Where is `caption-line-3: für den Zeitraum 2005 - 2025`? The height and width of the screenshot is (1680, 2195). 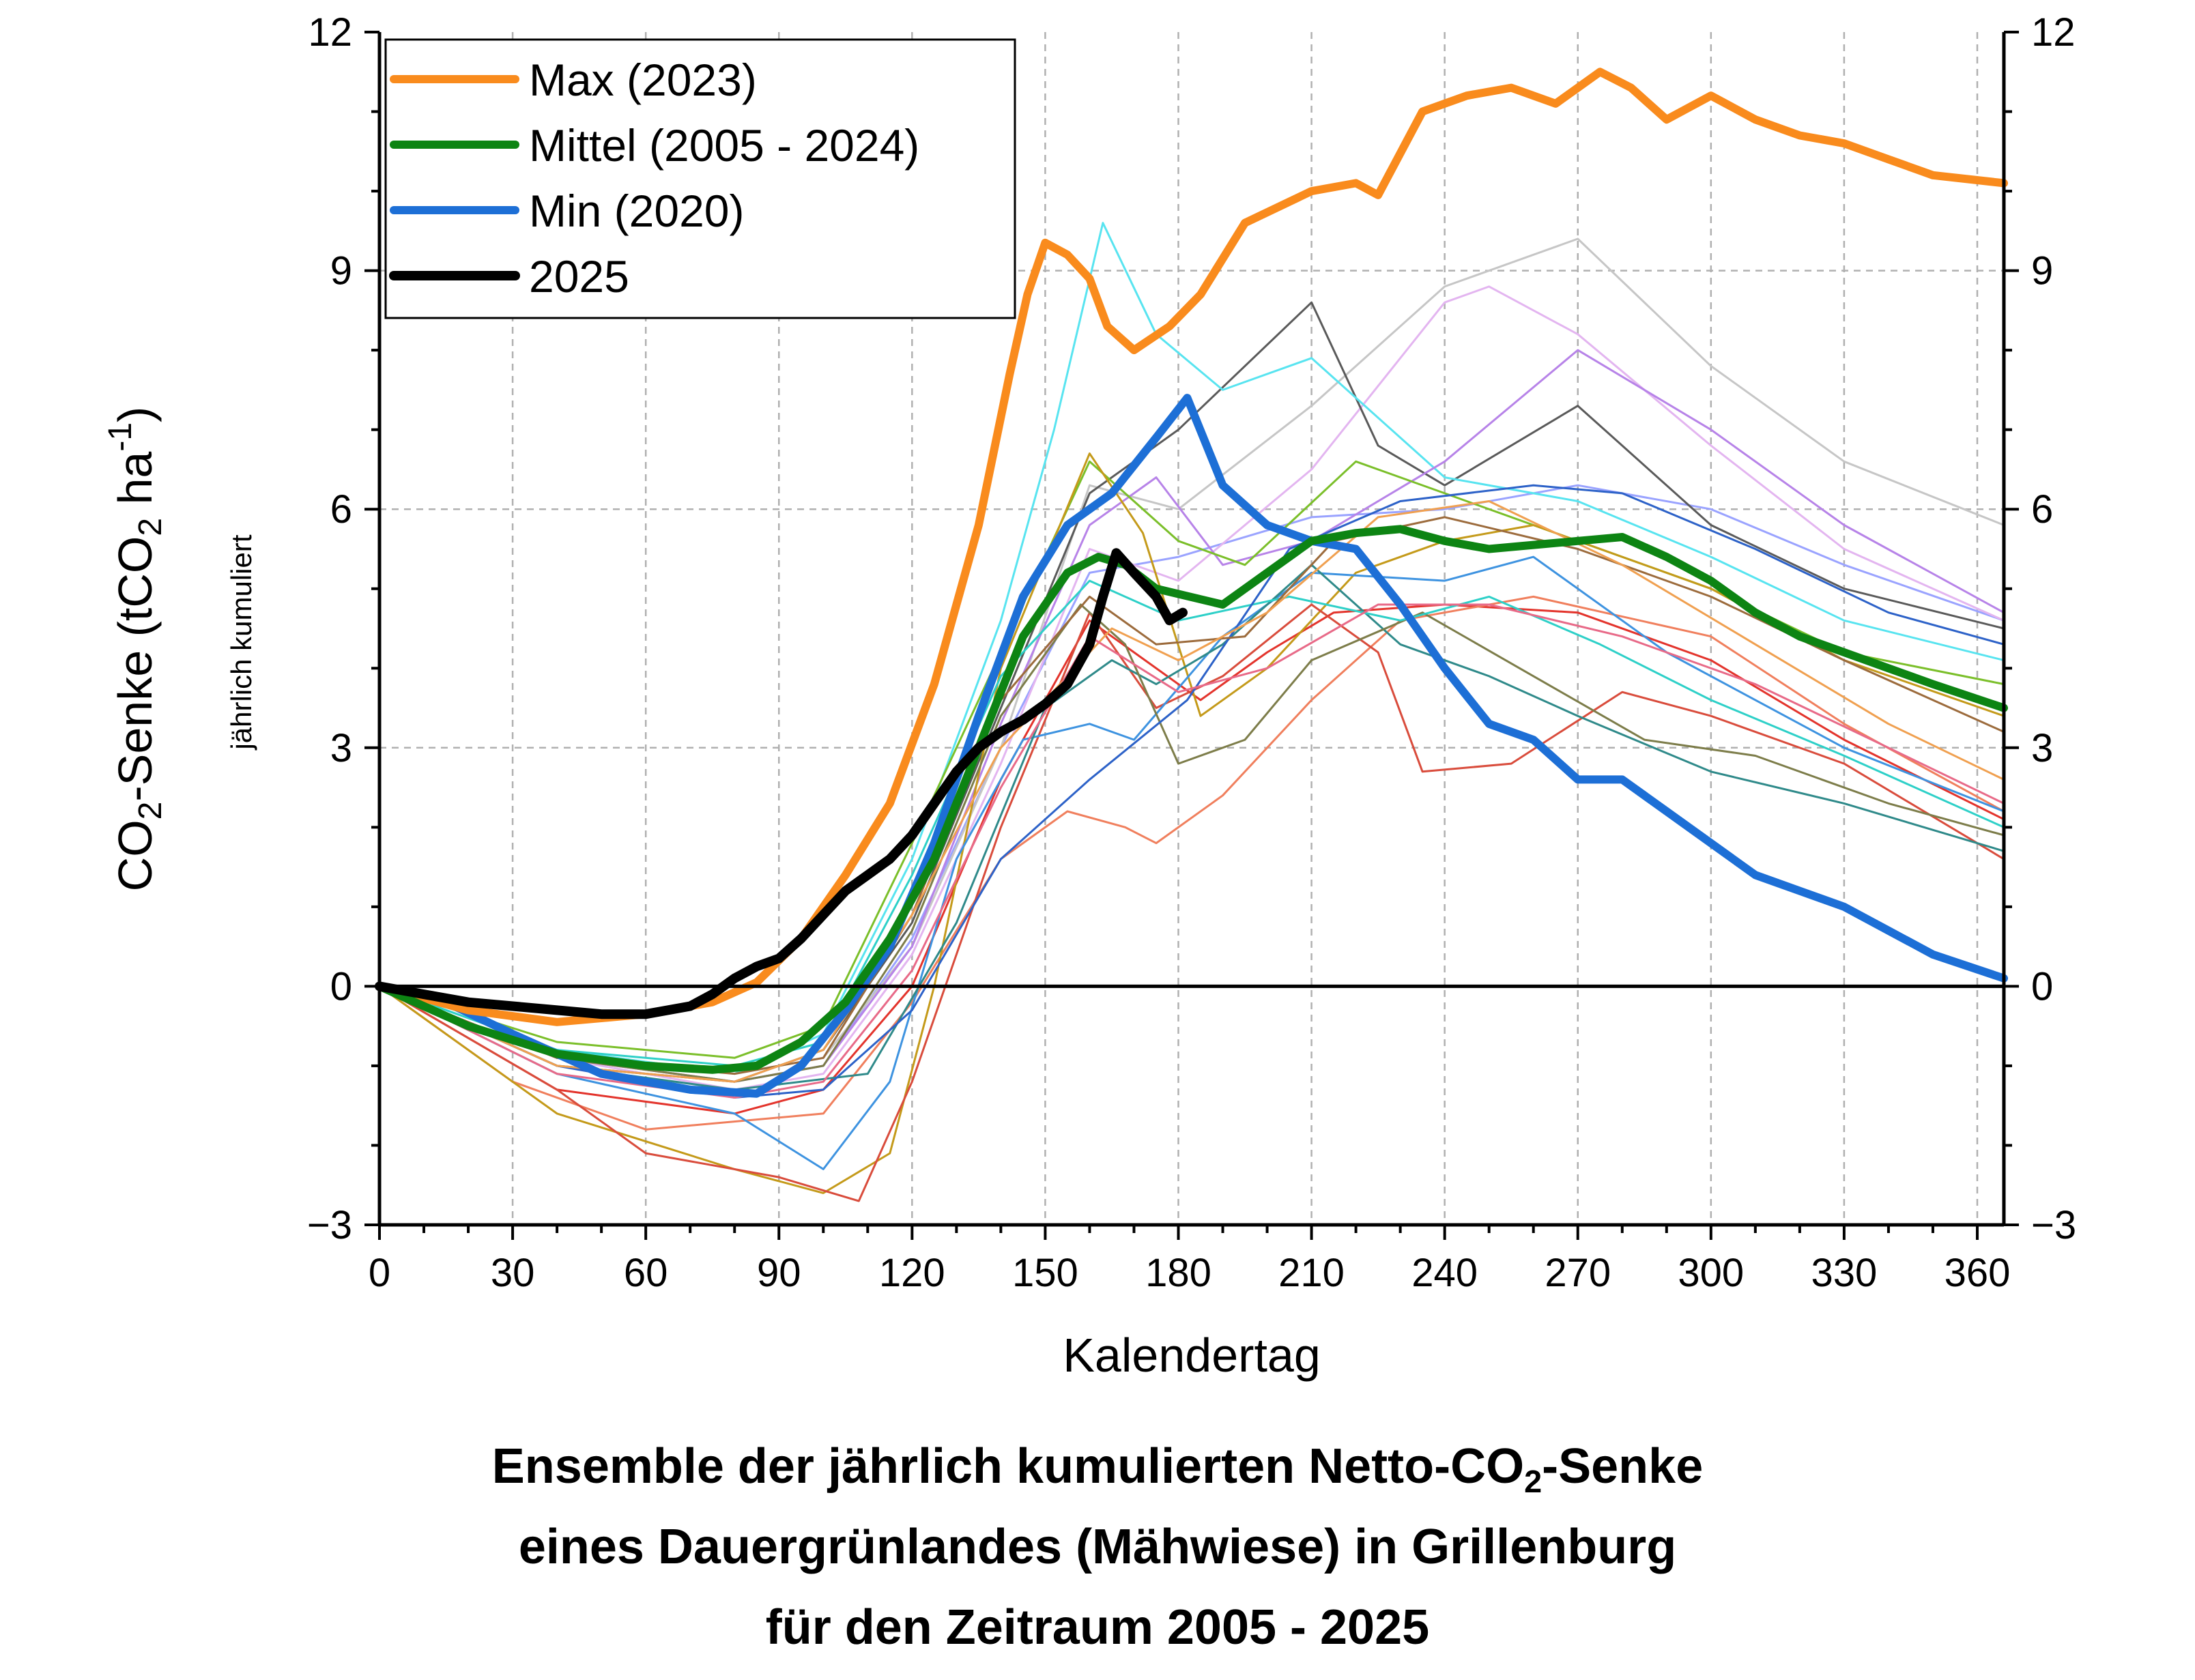 caption-line-3: für den Zeitraum 2005 - 2025 is located at coordinates (1097, 1628).